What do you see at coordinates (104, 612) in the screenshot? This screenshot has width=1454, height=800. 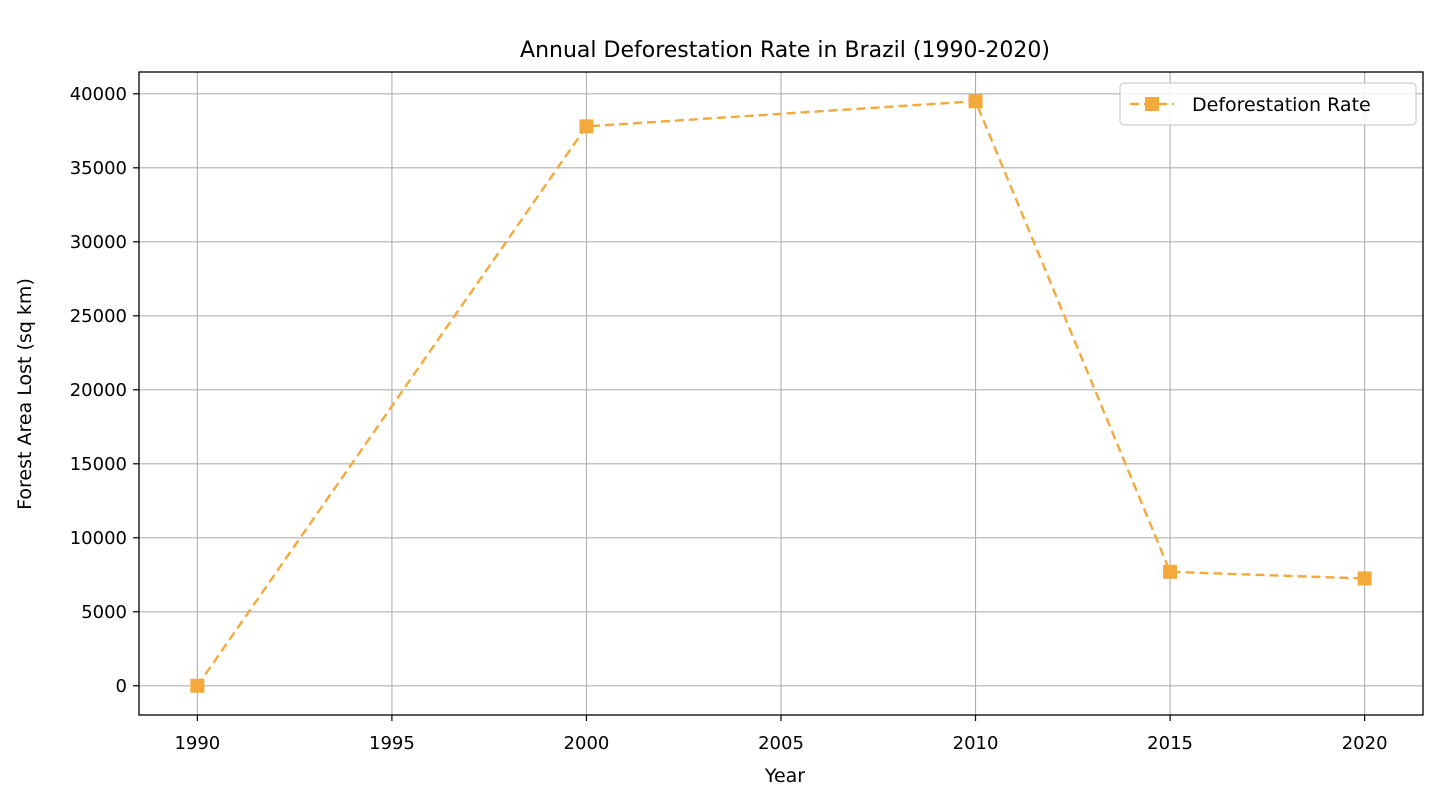 I see `y-tick-label: 5000` at bounding box center [104, 612].